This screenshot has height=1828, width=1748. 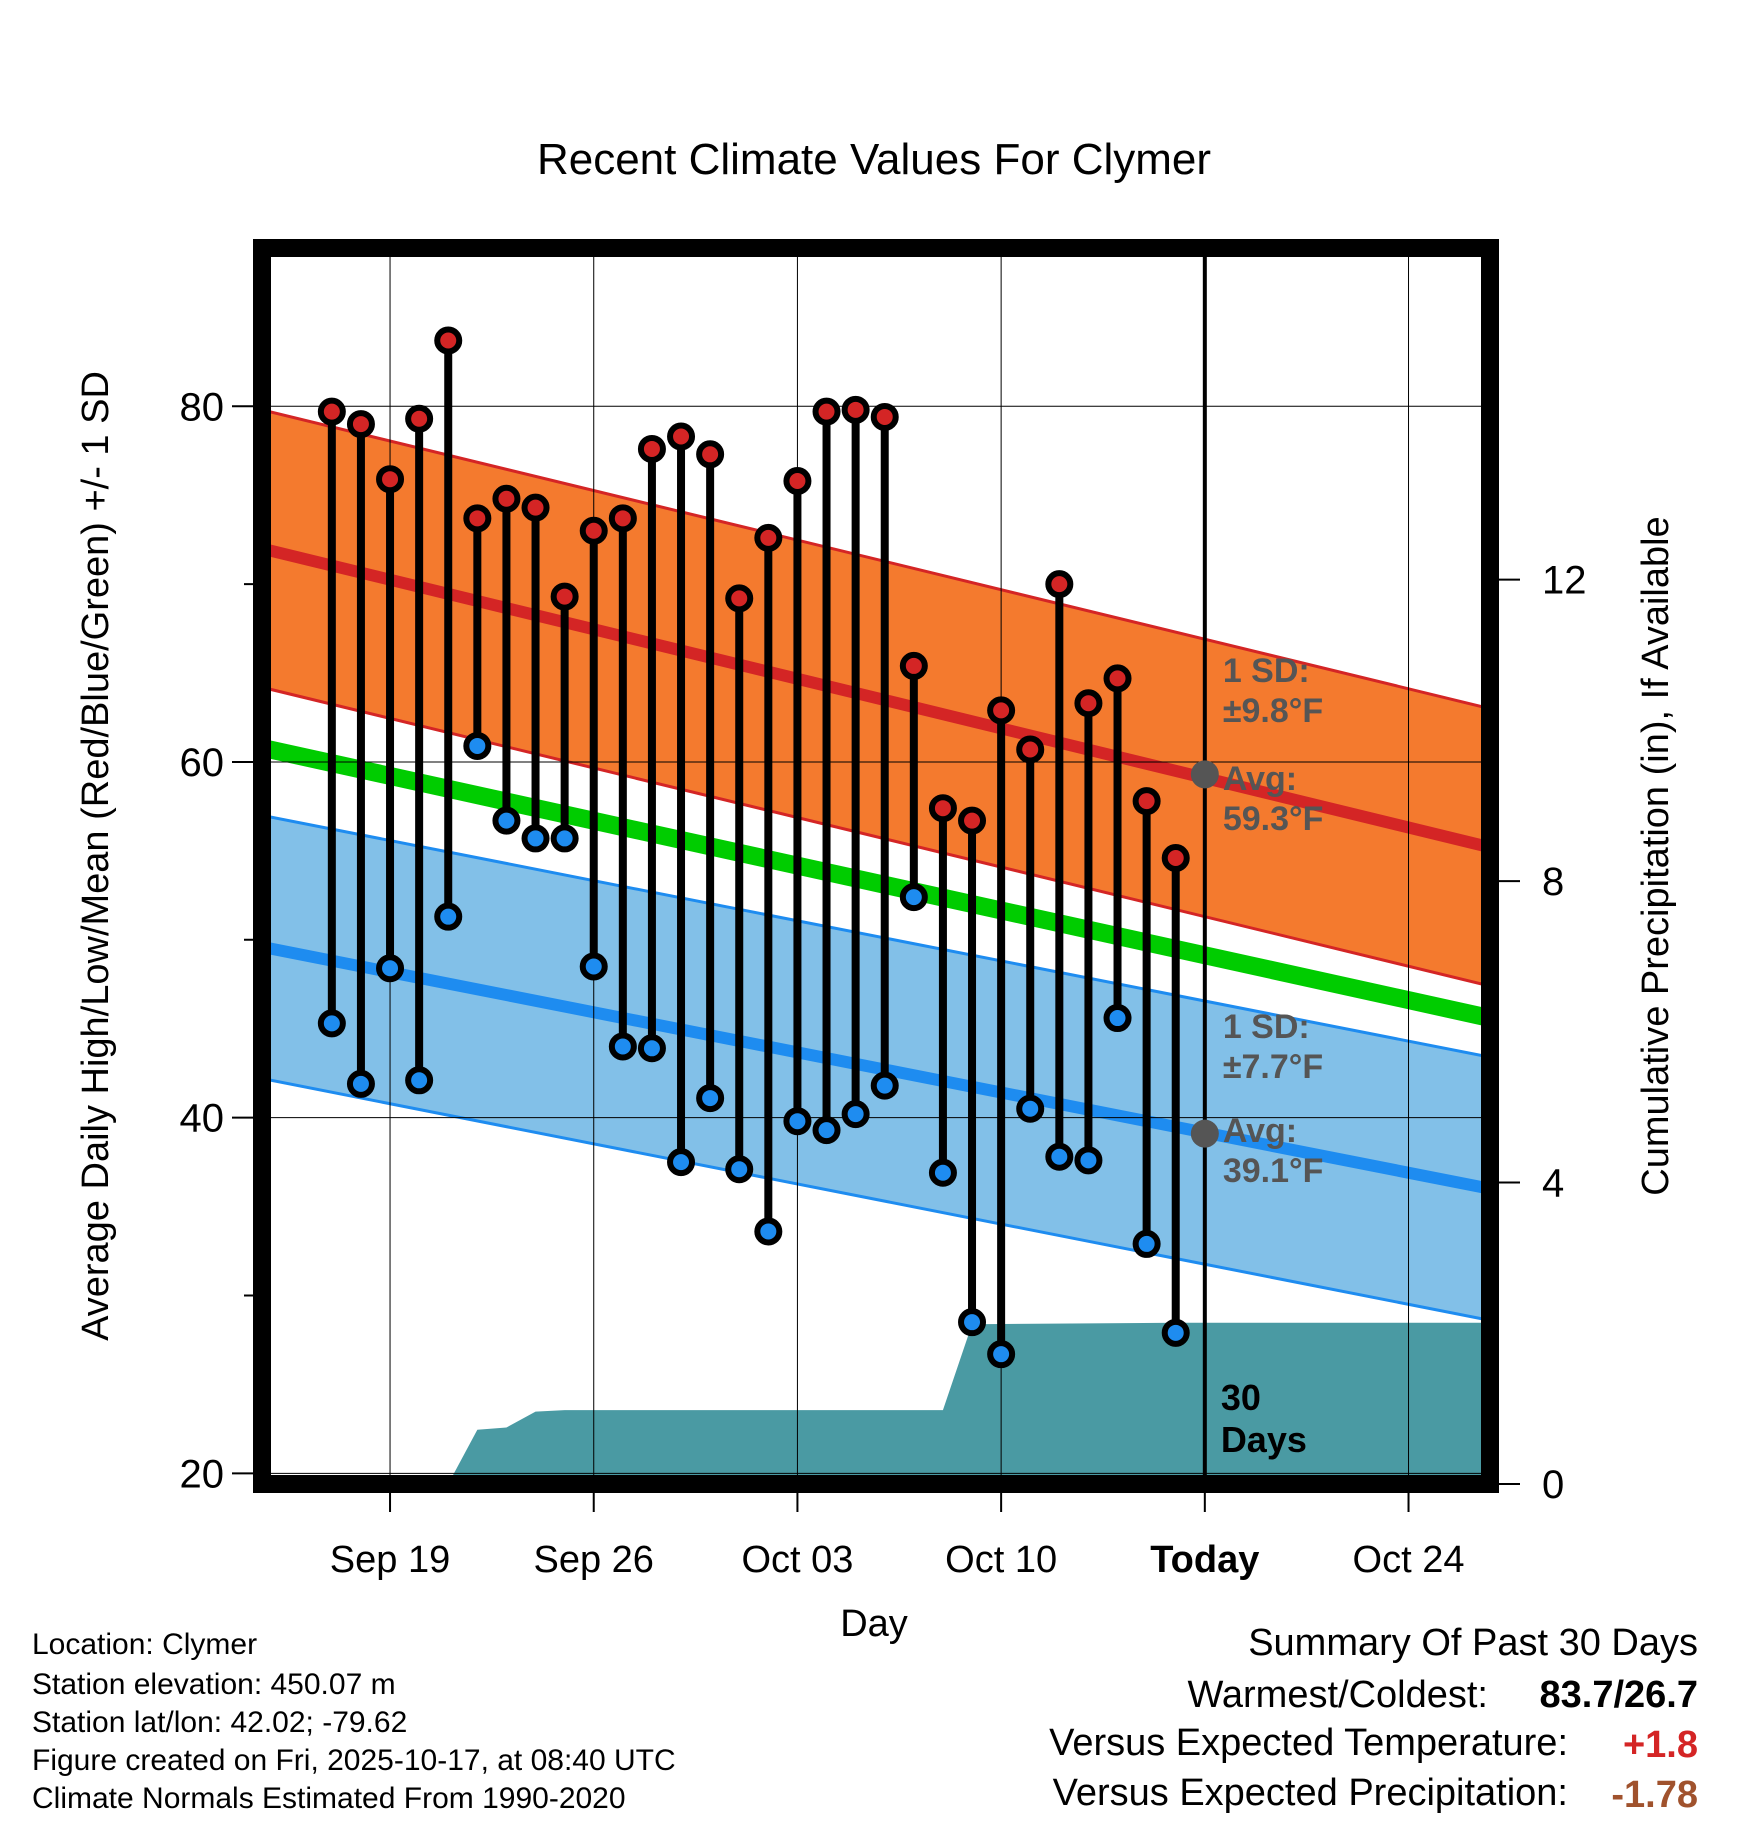 I want to click on latlon-label: Station lat/lon: 42.02; -79.62, so click(x=220, y=1722).